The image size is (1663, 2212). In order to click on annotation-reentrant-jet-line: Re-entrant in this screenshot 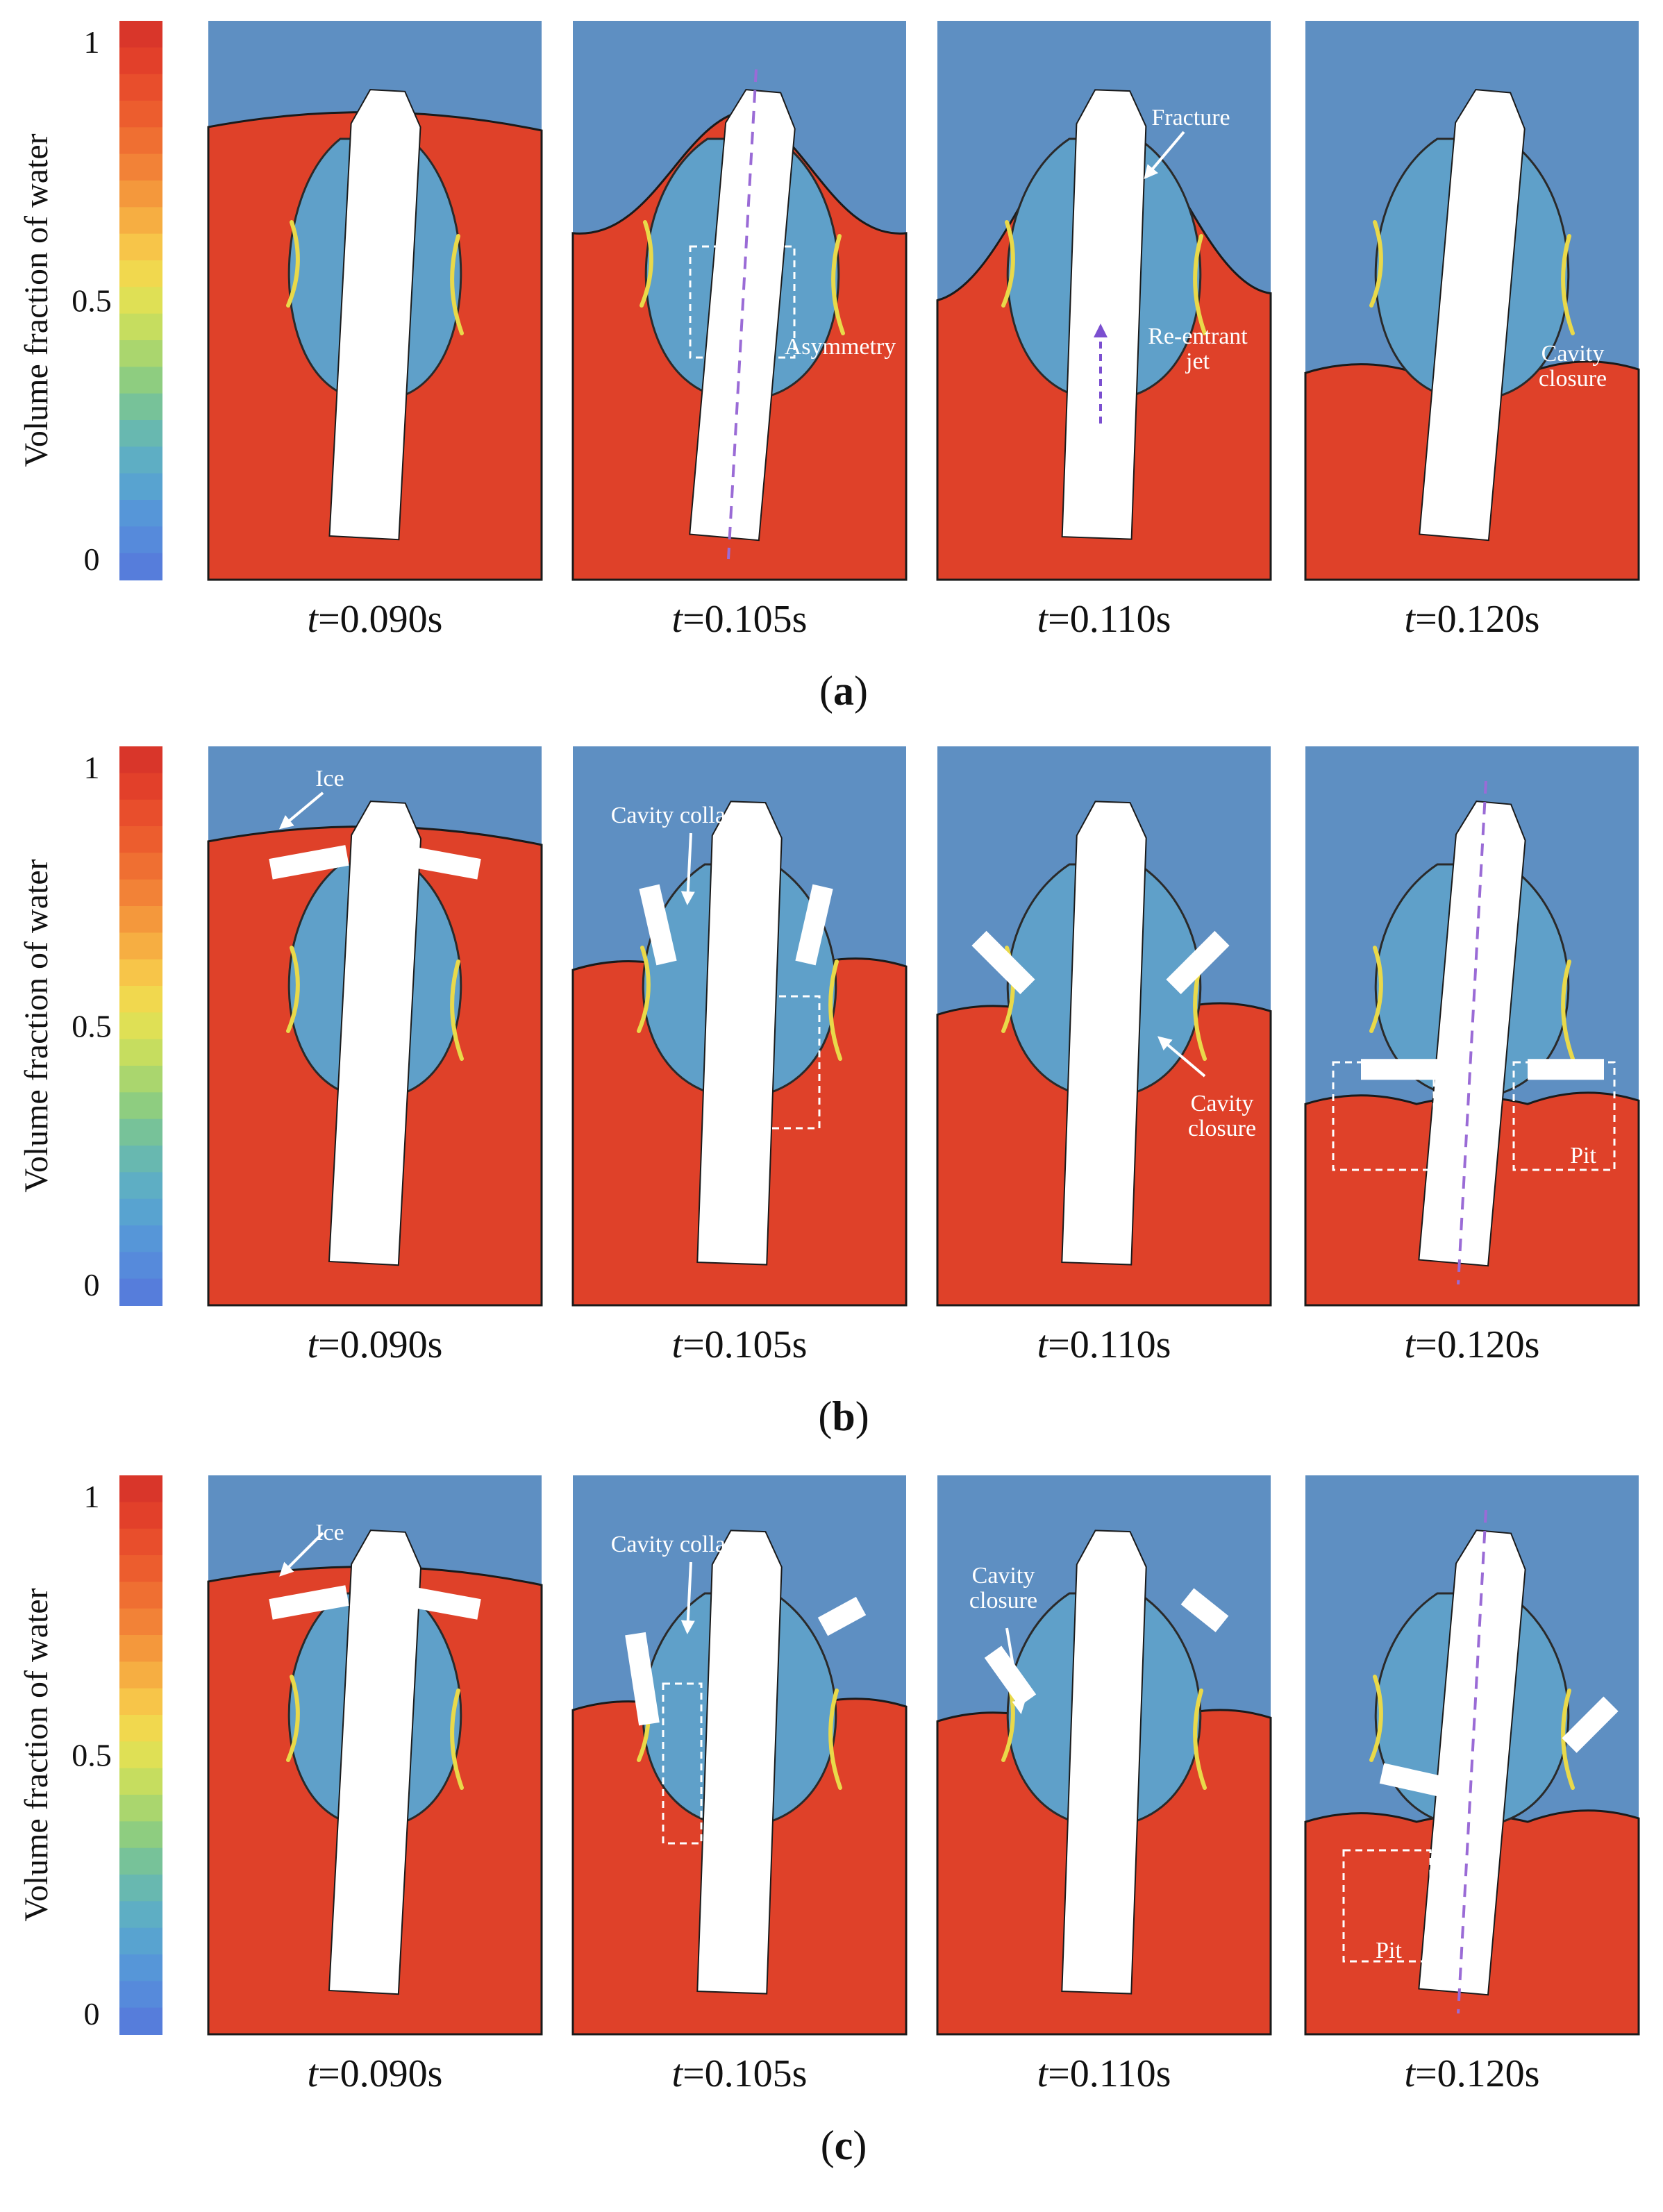, I will do `click(1198, 336)`.